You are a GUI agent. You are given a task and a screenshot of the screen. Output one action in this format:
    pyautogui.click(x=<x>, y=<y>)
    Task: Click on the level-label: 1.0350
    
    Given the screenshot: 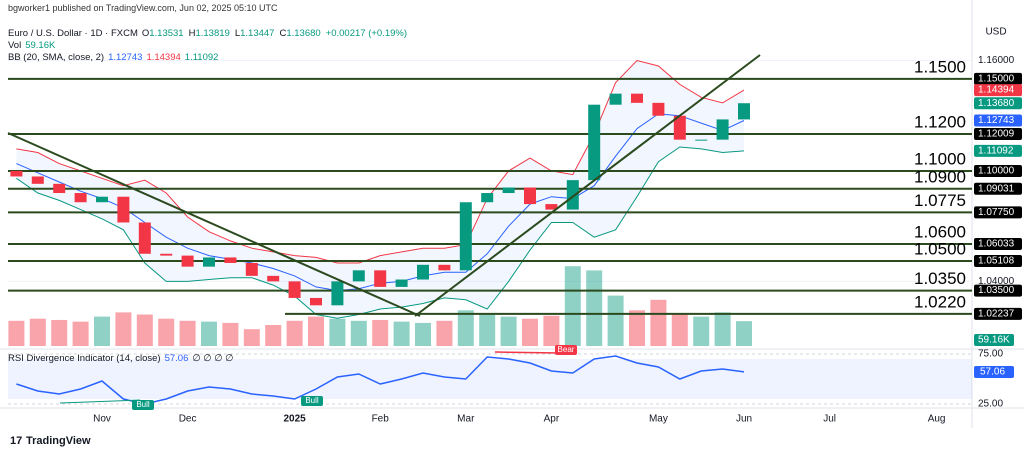 What is the action you would take?
    pyautogui.click(x=940, y=278)
    